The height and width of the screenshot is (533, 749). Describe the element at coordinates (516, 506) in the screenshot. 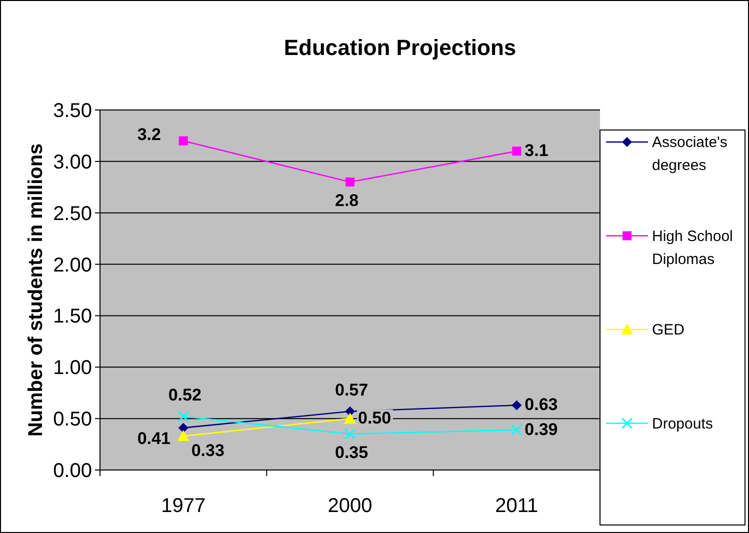

I see `x-tick-label: 2011` at that location.